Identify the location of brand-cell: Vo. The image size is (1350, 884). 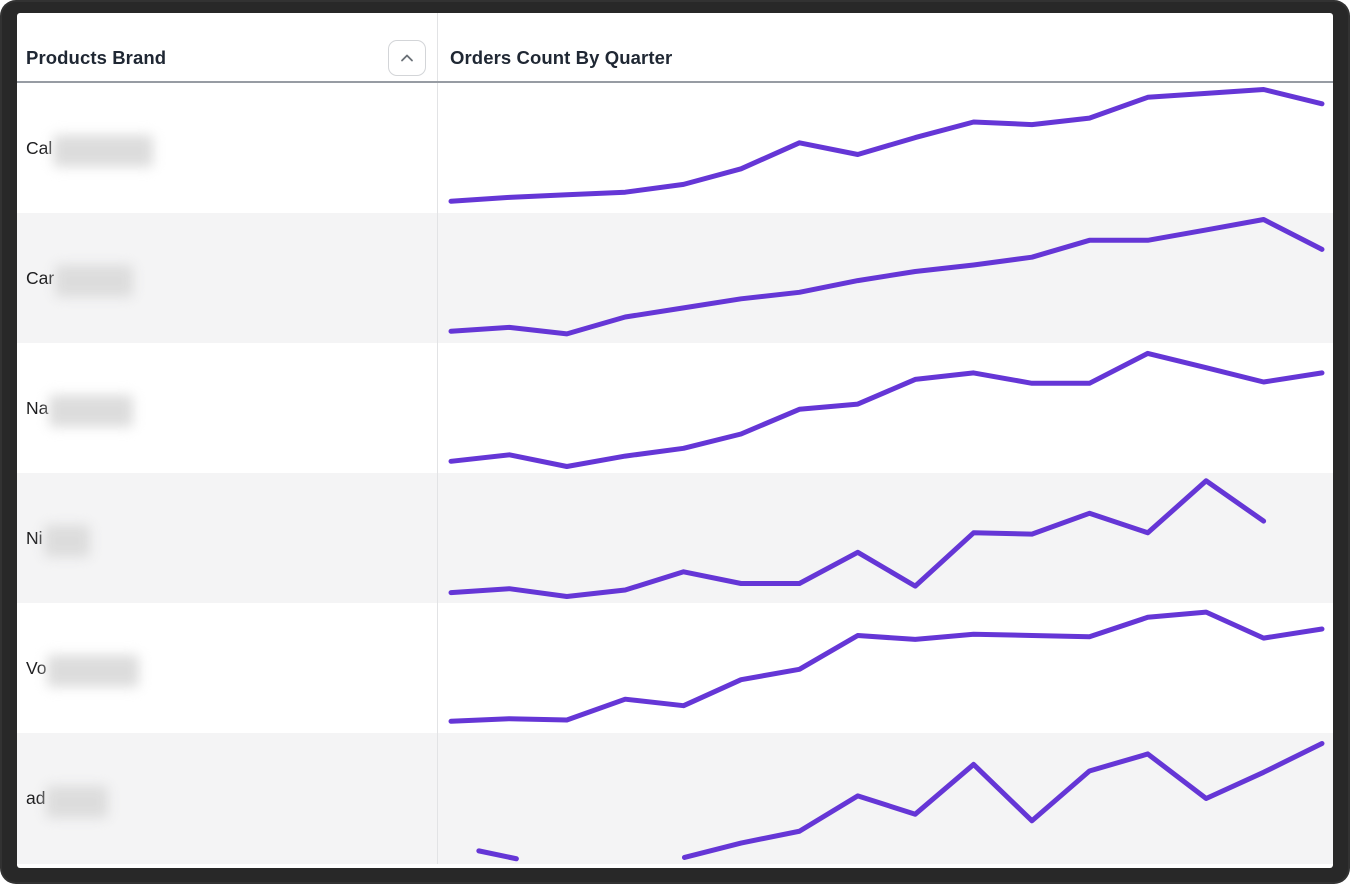
(227, 668).